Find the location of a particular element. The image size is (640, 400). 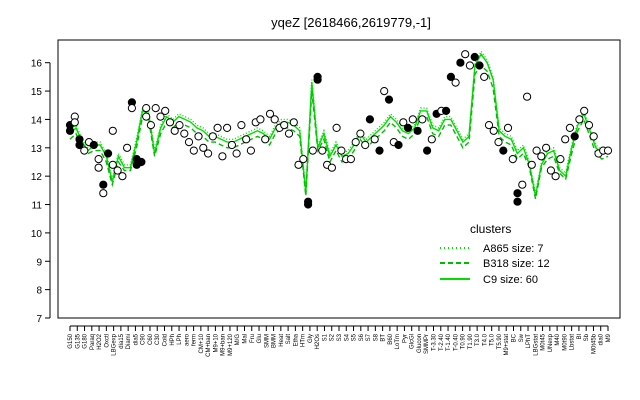

x-tick-label: S6 is located at coordinates (362, 337).